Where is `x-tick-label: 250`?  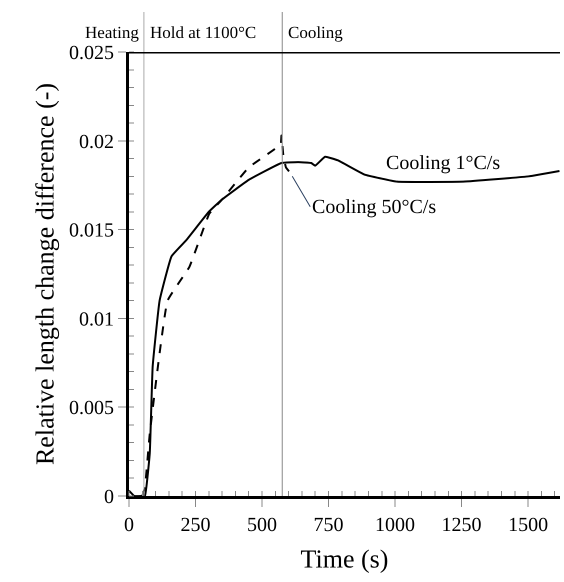
x-tick-label: 250 is located at coordinates (195, 525).